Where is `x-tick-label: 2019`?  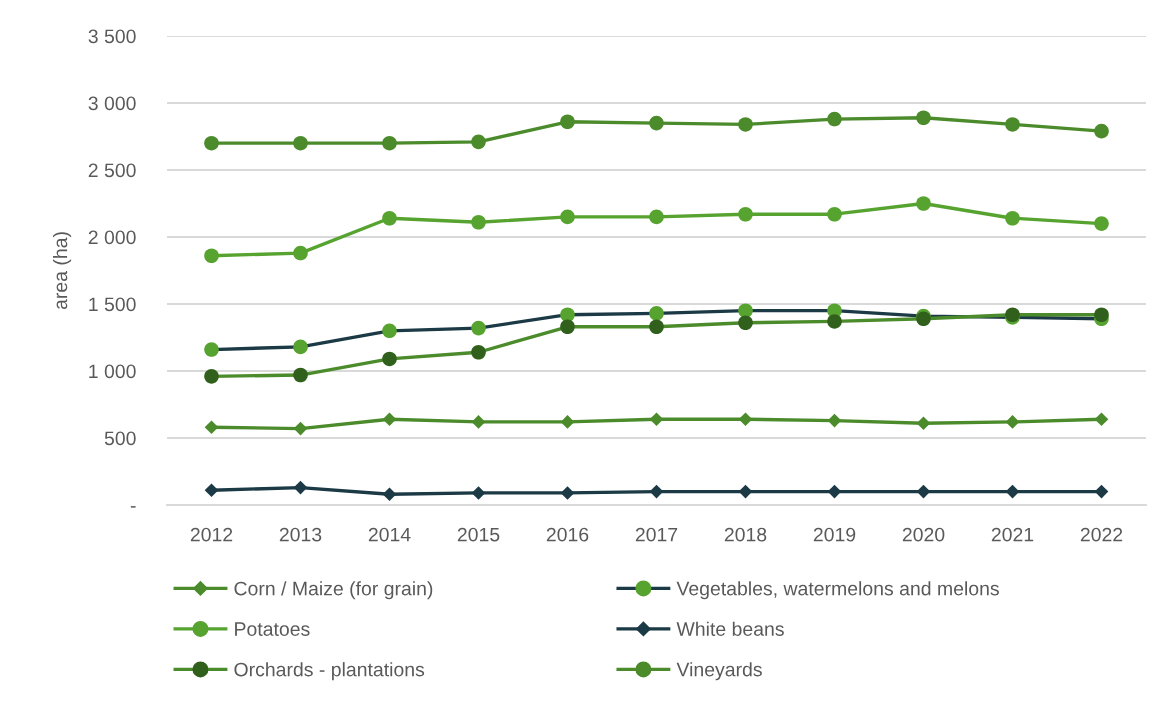
x-tick-label: 2019 is located at coordinates (834, 534).